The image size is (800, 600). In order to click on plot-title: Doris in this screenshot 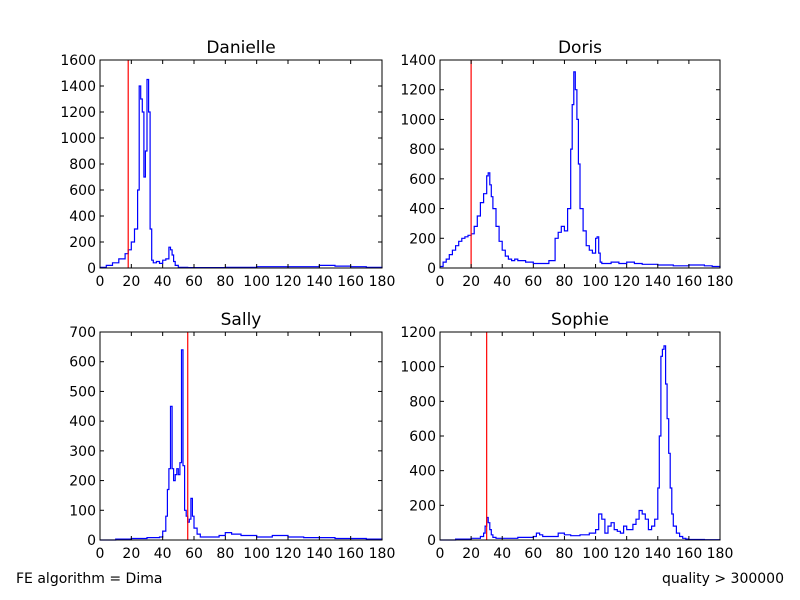, I will do `click(580, 48)`.